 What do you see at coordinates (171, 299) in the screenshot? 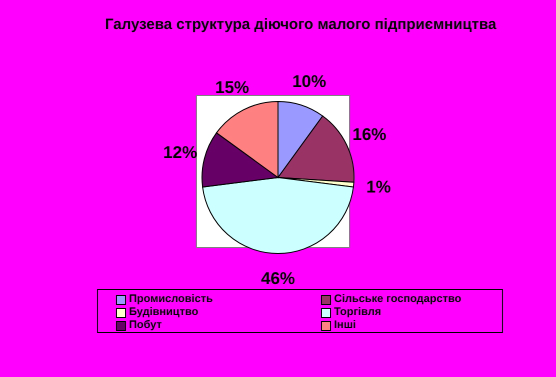
I see `legend-label: Промисловість` at bounding box center [171, 299].